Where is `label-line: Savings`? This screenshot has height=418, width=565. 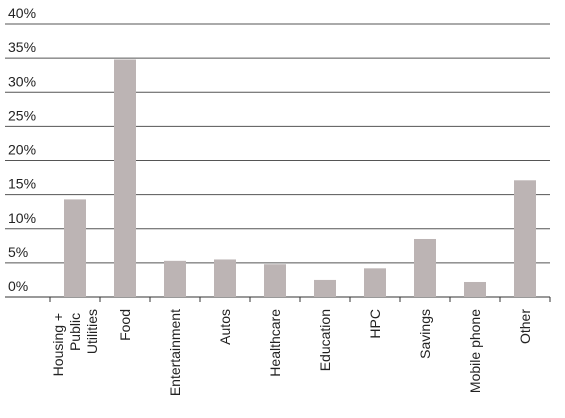 label-line: Savings is located at coordinates (425, 334).